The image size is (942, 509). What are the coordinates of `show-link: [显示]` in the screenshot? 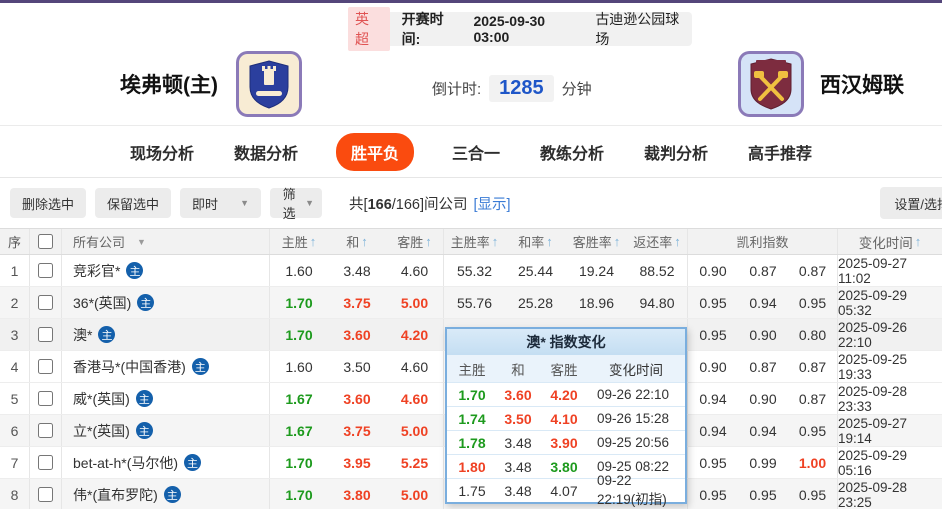 It's located at (492, 204).